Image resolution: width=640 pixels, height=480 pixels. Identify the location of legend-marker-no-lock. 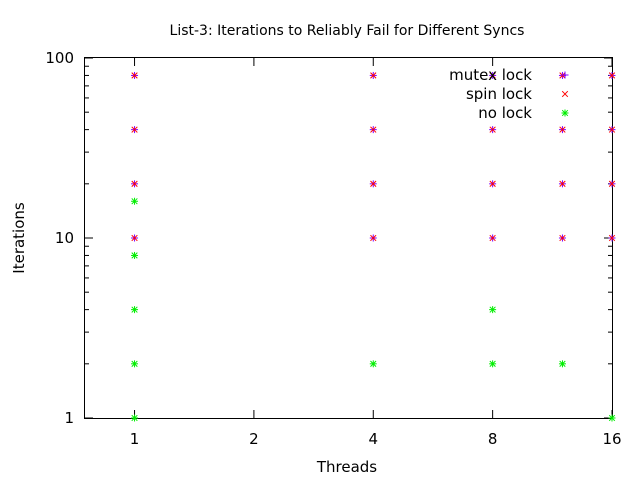
(565, 113).